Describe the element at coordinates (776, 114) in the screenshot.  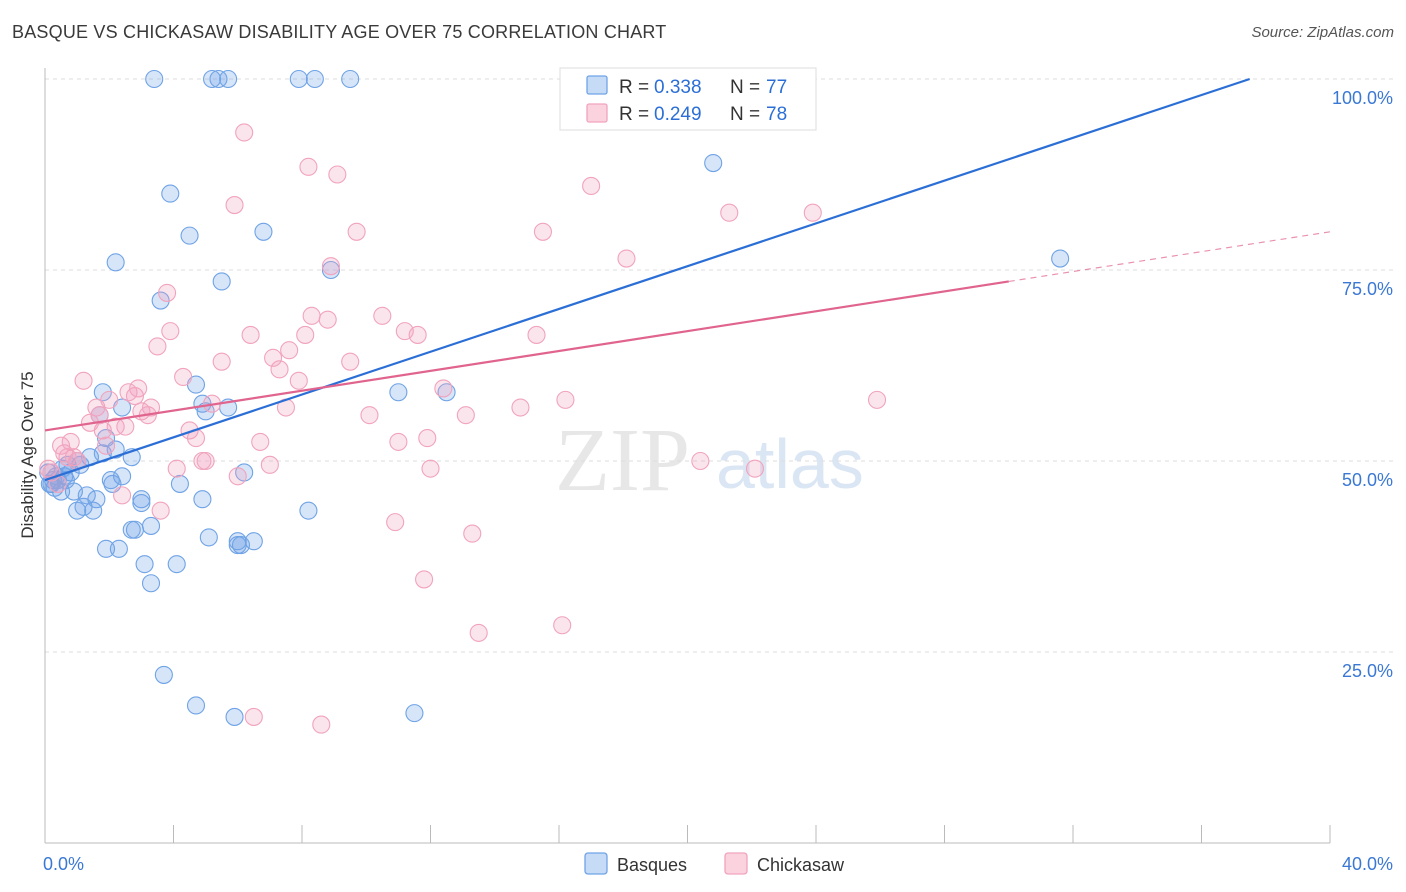
I see `legend-n-value-chickasaw: 78` at that location.